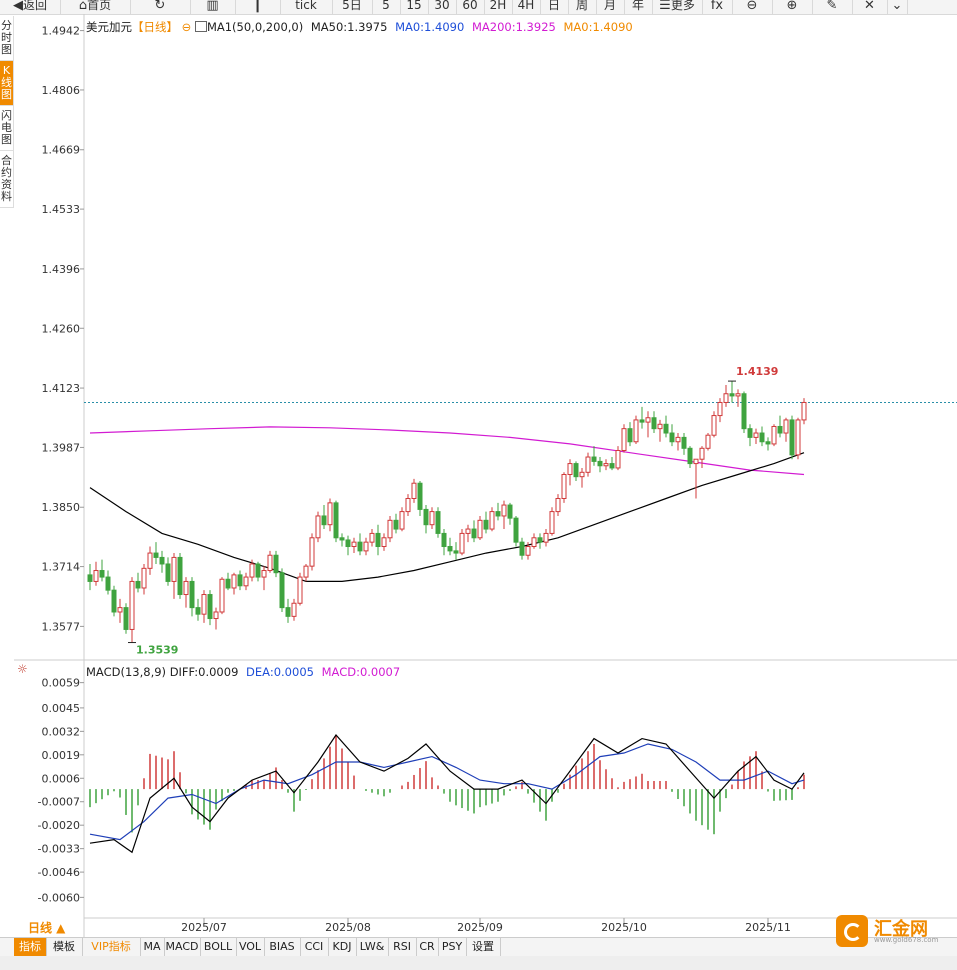  I want to click on indicator-tab-8: CCI, so click(314, 947).